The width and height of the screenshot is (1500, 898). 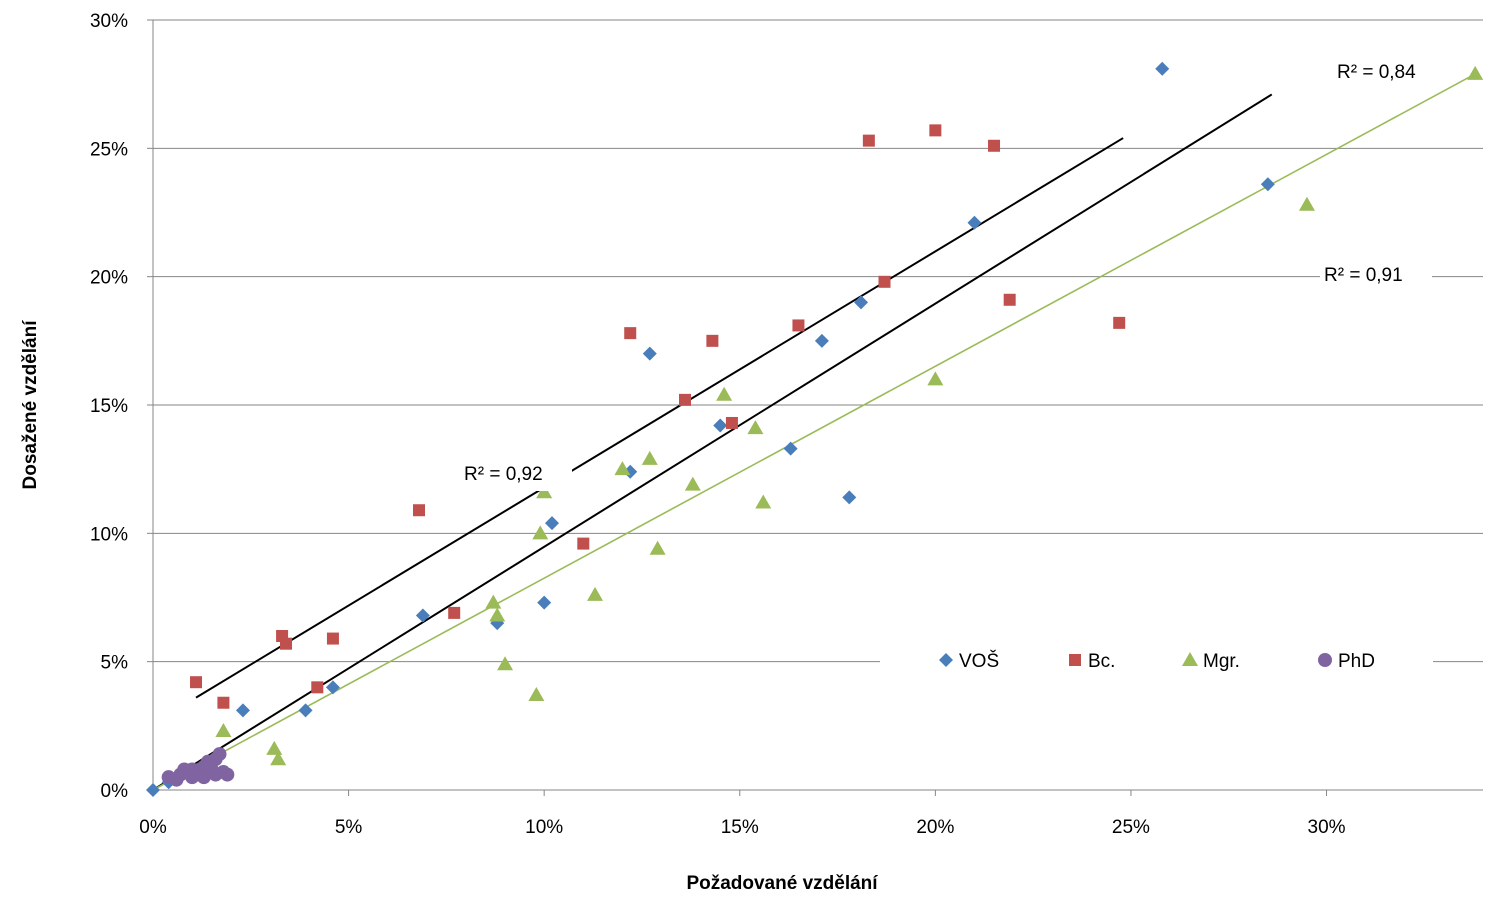 What do you see at coordinates (503, 474) in the screenshot?
I see `r-squared-label: R² = 0,92` at bounding box center [503, 474].